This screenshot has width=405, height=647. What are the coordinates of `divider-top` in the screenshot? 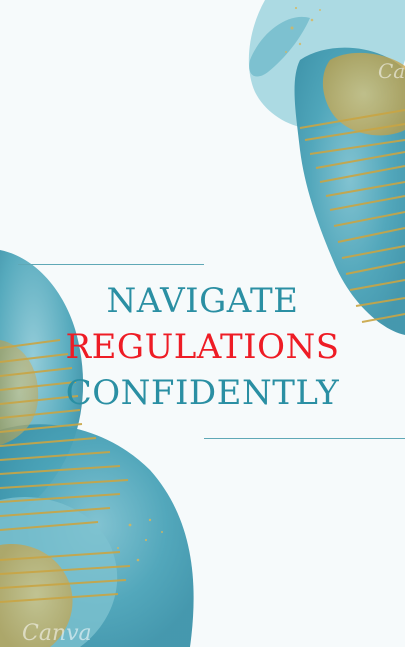 It's located at (111, 264).